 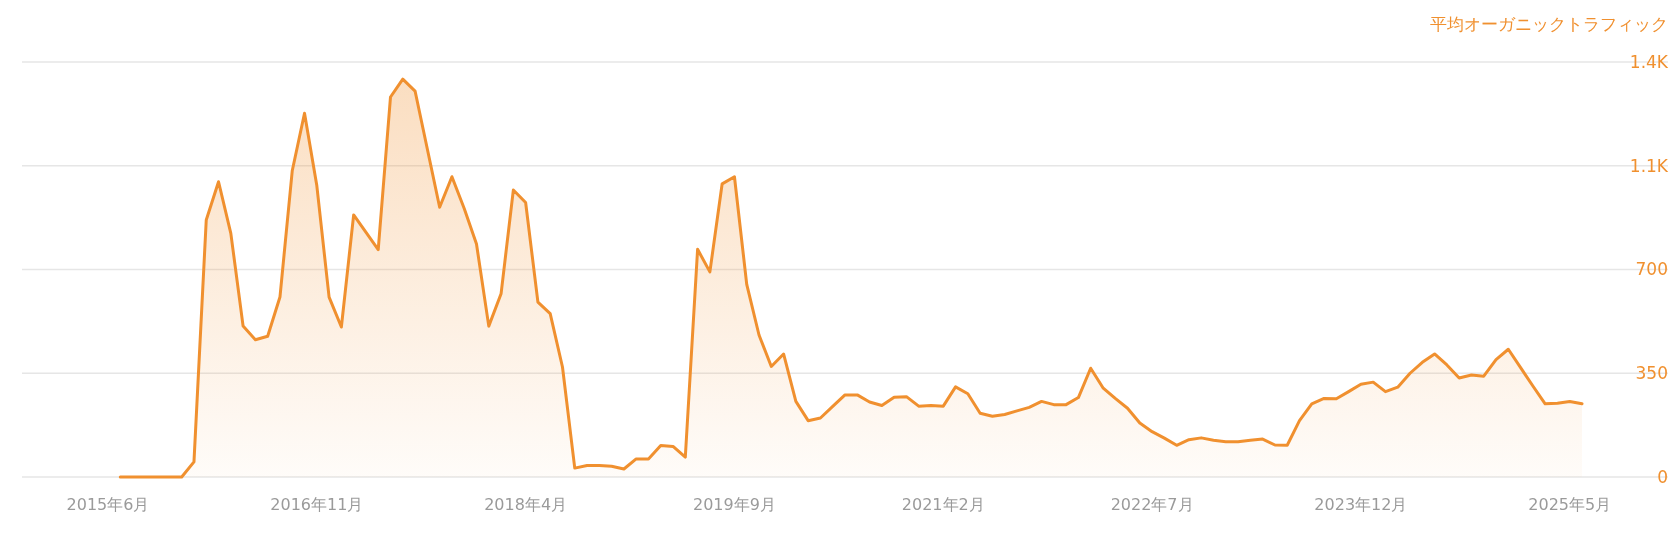 What do you see at coordinates (1662, 476) in the screenshot?
I see `y-tick-label: 0` at bounding box center [1662, 476].